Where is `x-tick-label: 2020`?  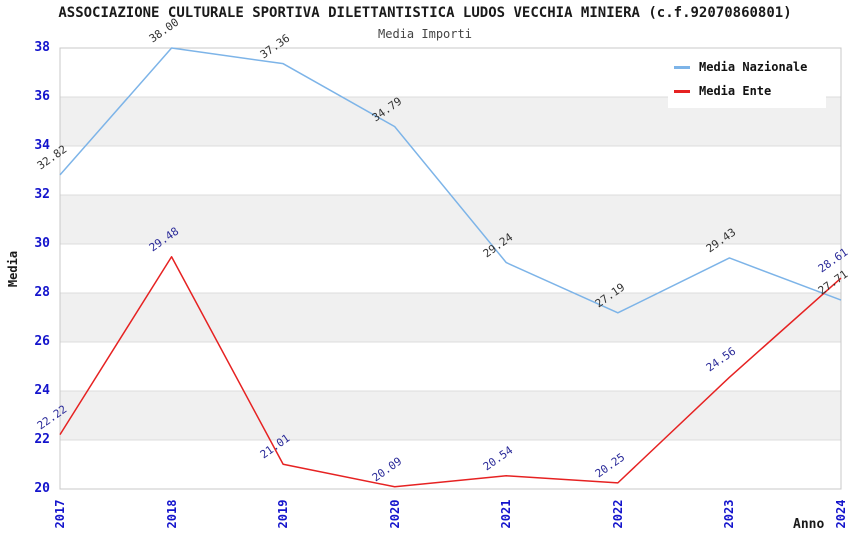 x-tick-label: 2020 is located at coordinates (394, 514).